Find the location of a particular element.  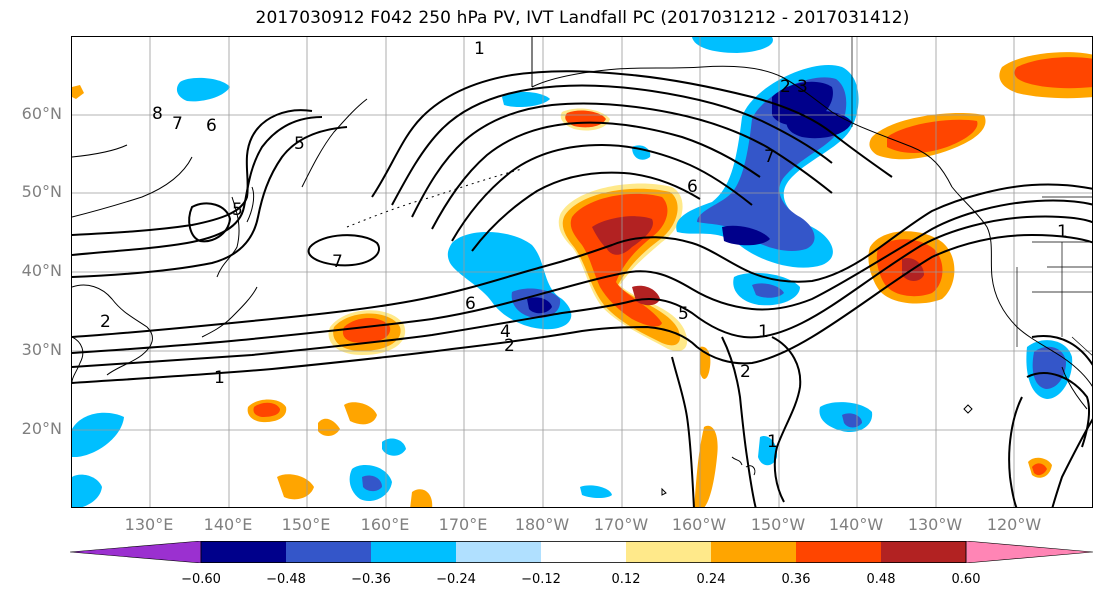

lon-label-160w: 160°W is located at coordinates (699, 524).